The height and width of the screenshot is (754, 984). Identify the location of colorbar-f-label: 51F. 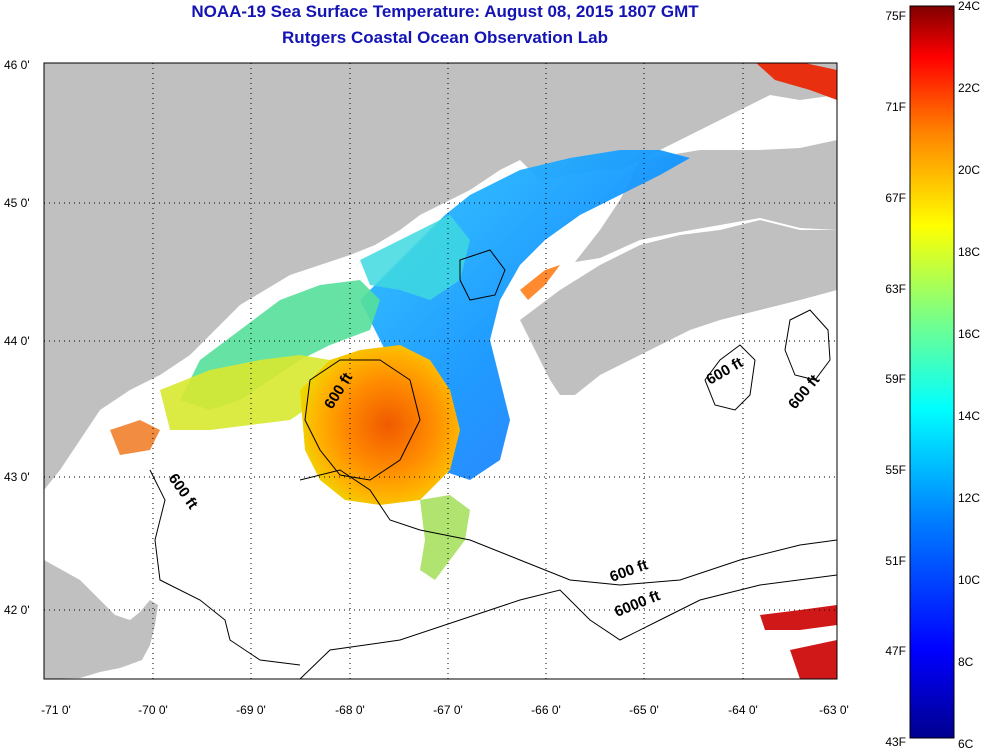
(895, 561).